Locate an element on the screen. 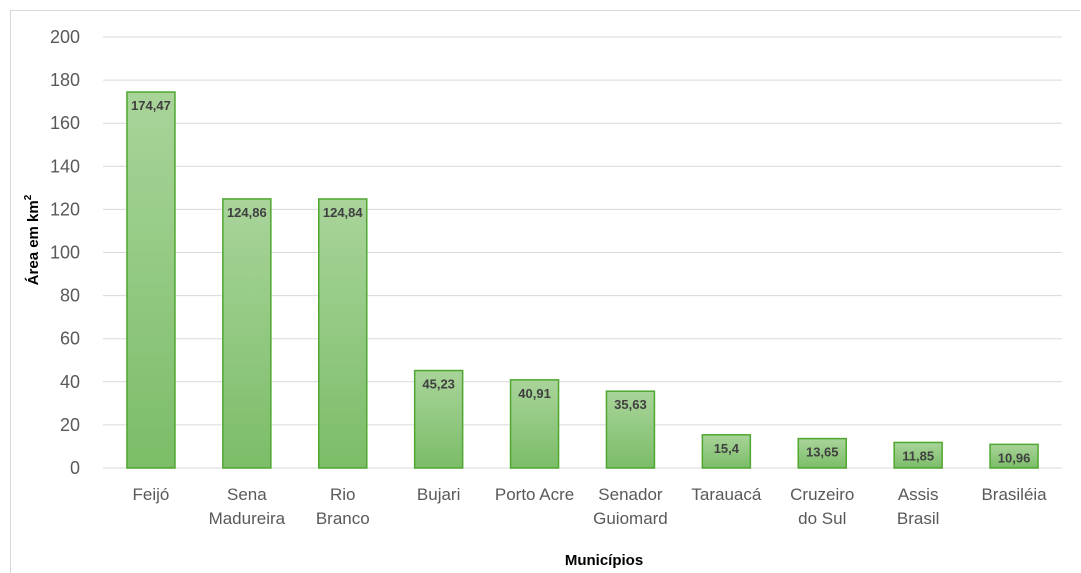  data-label: 35,63 is located at coordinates (630, 404).